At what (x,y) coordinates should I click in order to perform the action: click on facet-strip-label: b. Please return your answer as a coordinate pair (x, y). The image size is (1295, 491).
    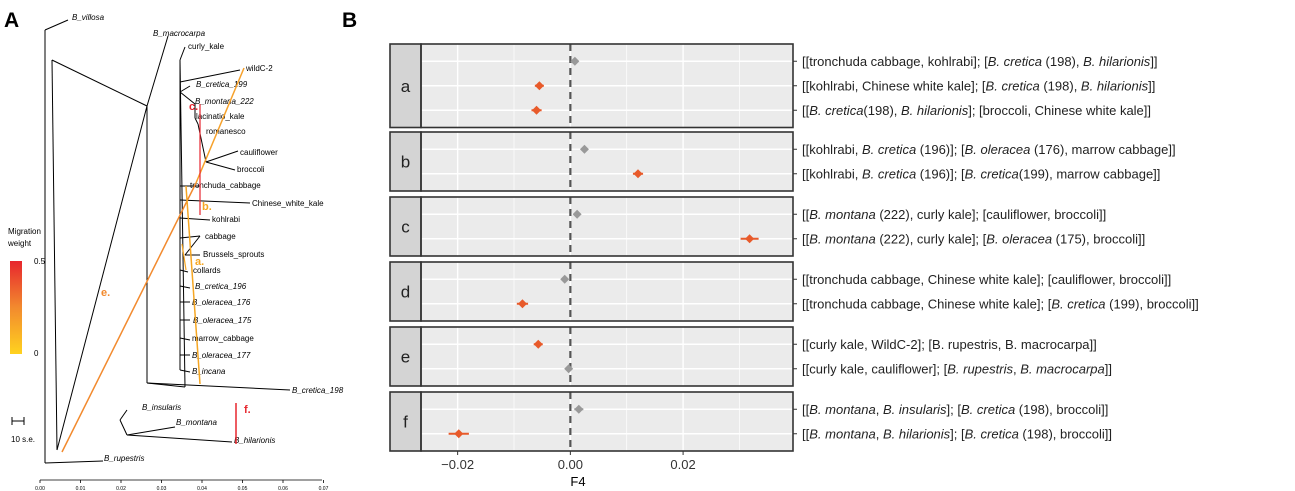
    Looking at the image, I should click on (405, 162).